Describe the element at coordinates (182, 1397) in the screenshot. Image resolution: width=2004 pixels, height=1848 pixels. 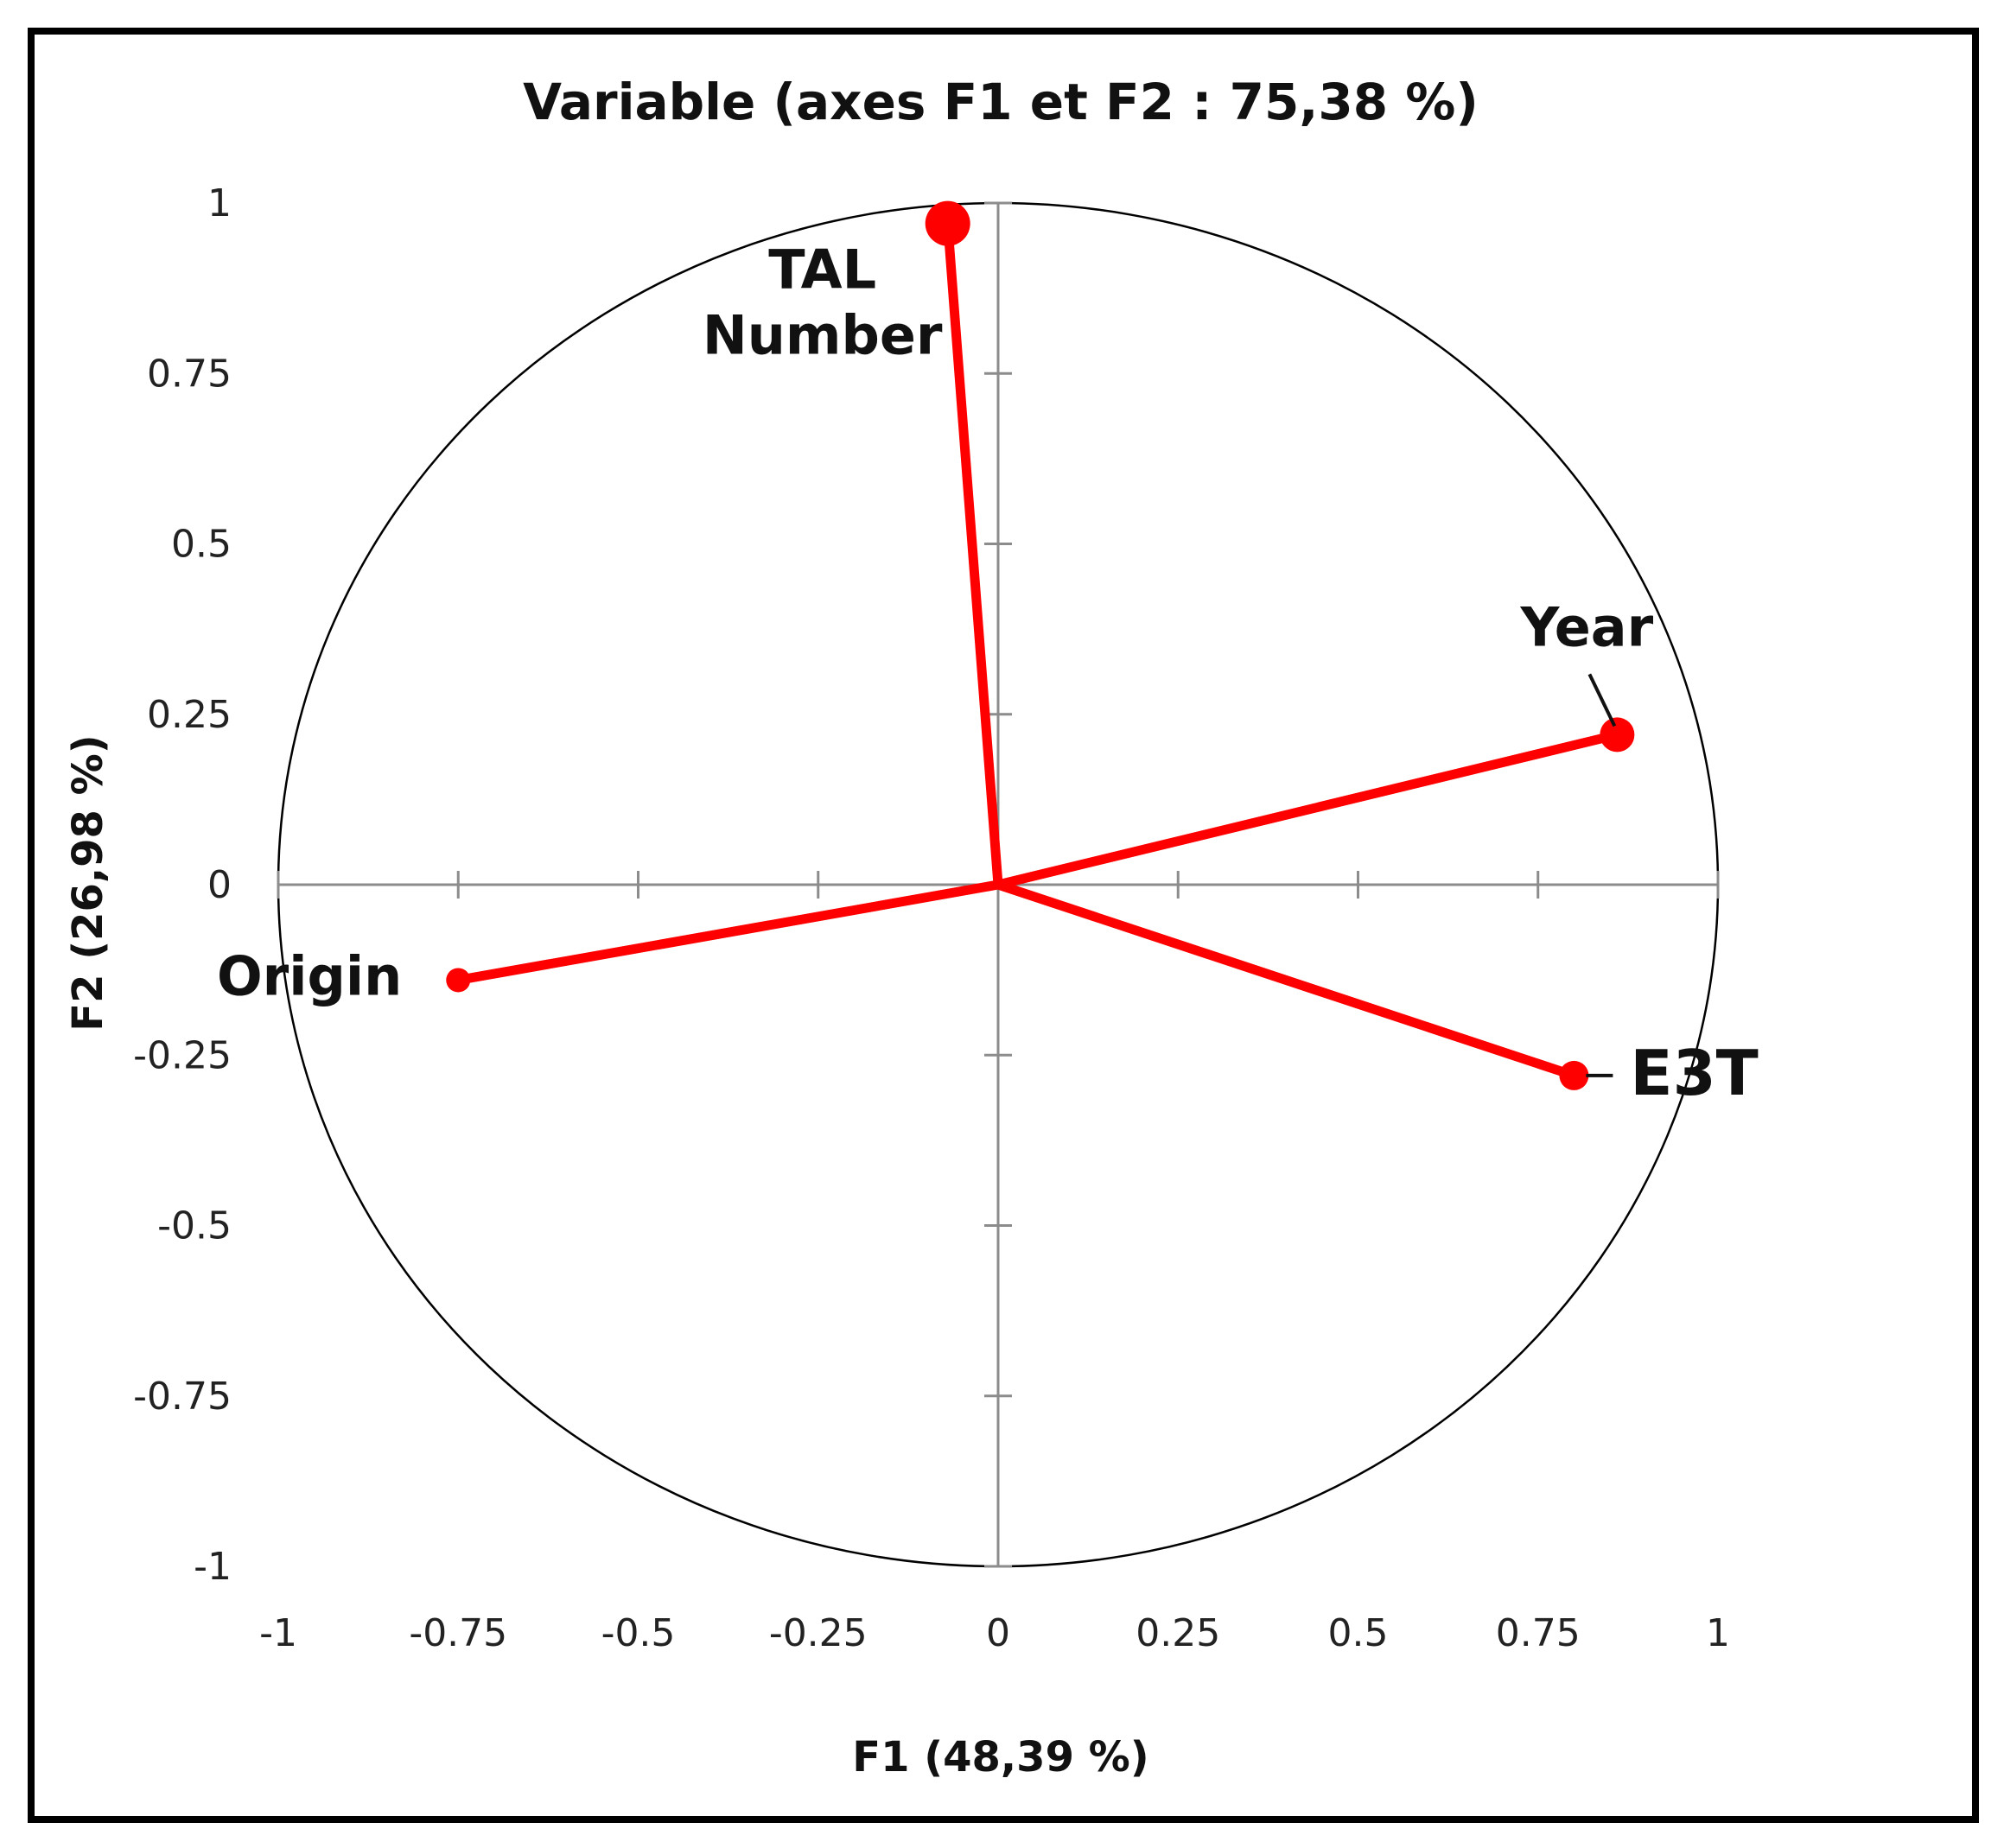
I see `y-tick-label: -0.75` at that location.